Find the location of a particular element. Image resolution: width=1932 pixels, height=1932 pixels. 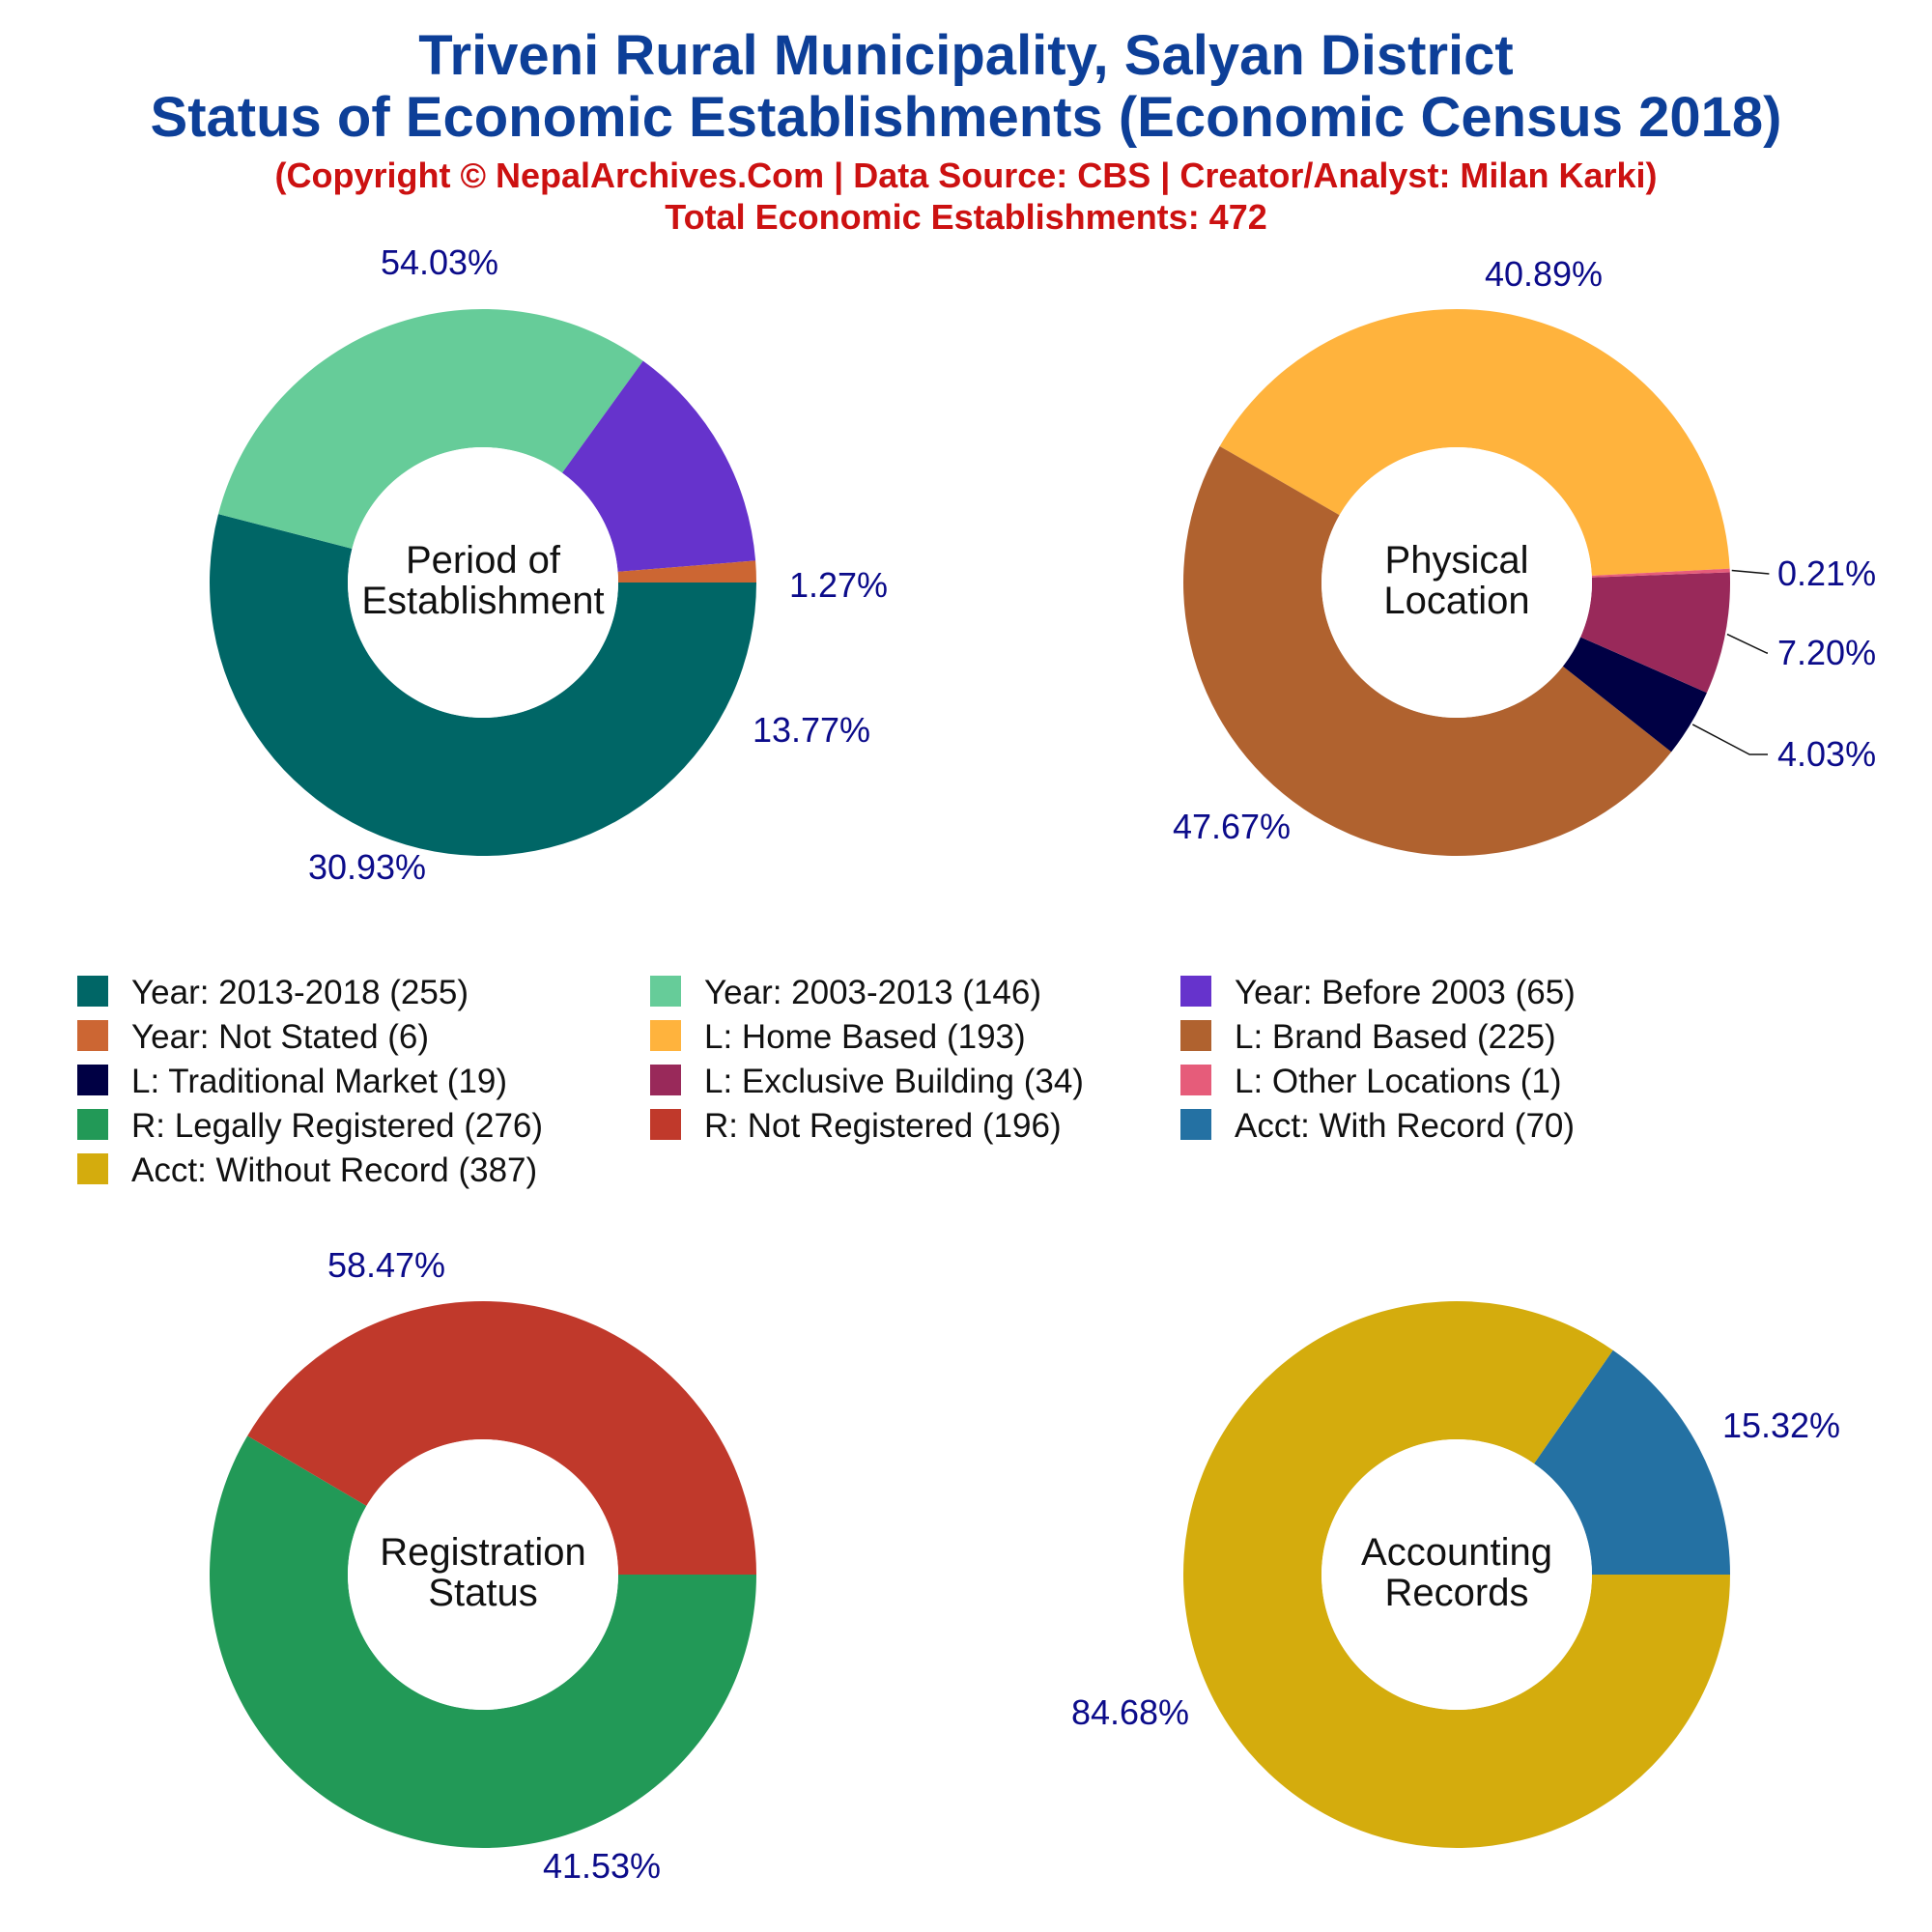

percentage-label: 4.03% is located at coordinates (1826, 754).